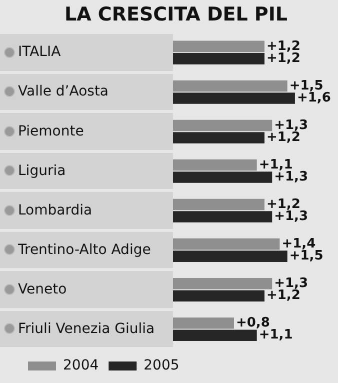 This screenshot has height=383, width=338. I want to click on data-label: +0,8, so click(253, 322).